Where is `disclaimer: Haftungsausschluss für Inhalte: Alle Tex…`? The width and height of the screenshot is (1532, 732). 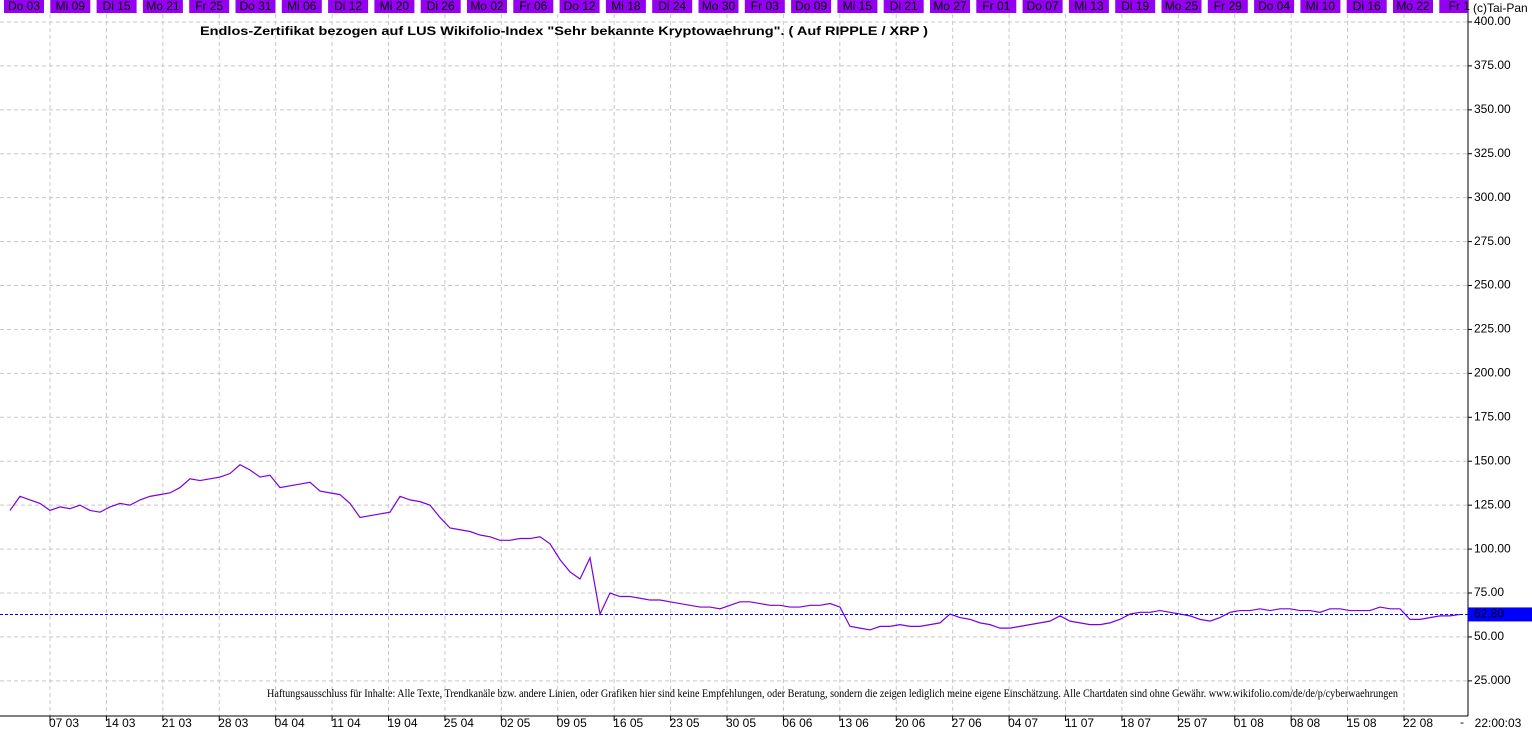
disclaimer: Haftungsausschluss für Inhalte: Alle Tex… is located at coordinates (832, 693).